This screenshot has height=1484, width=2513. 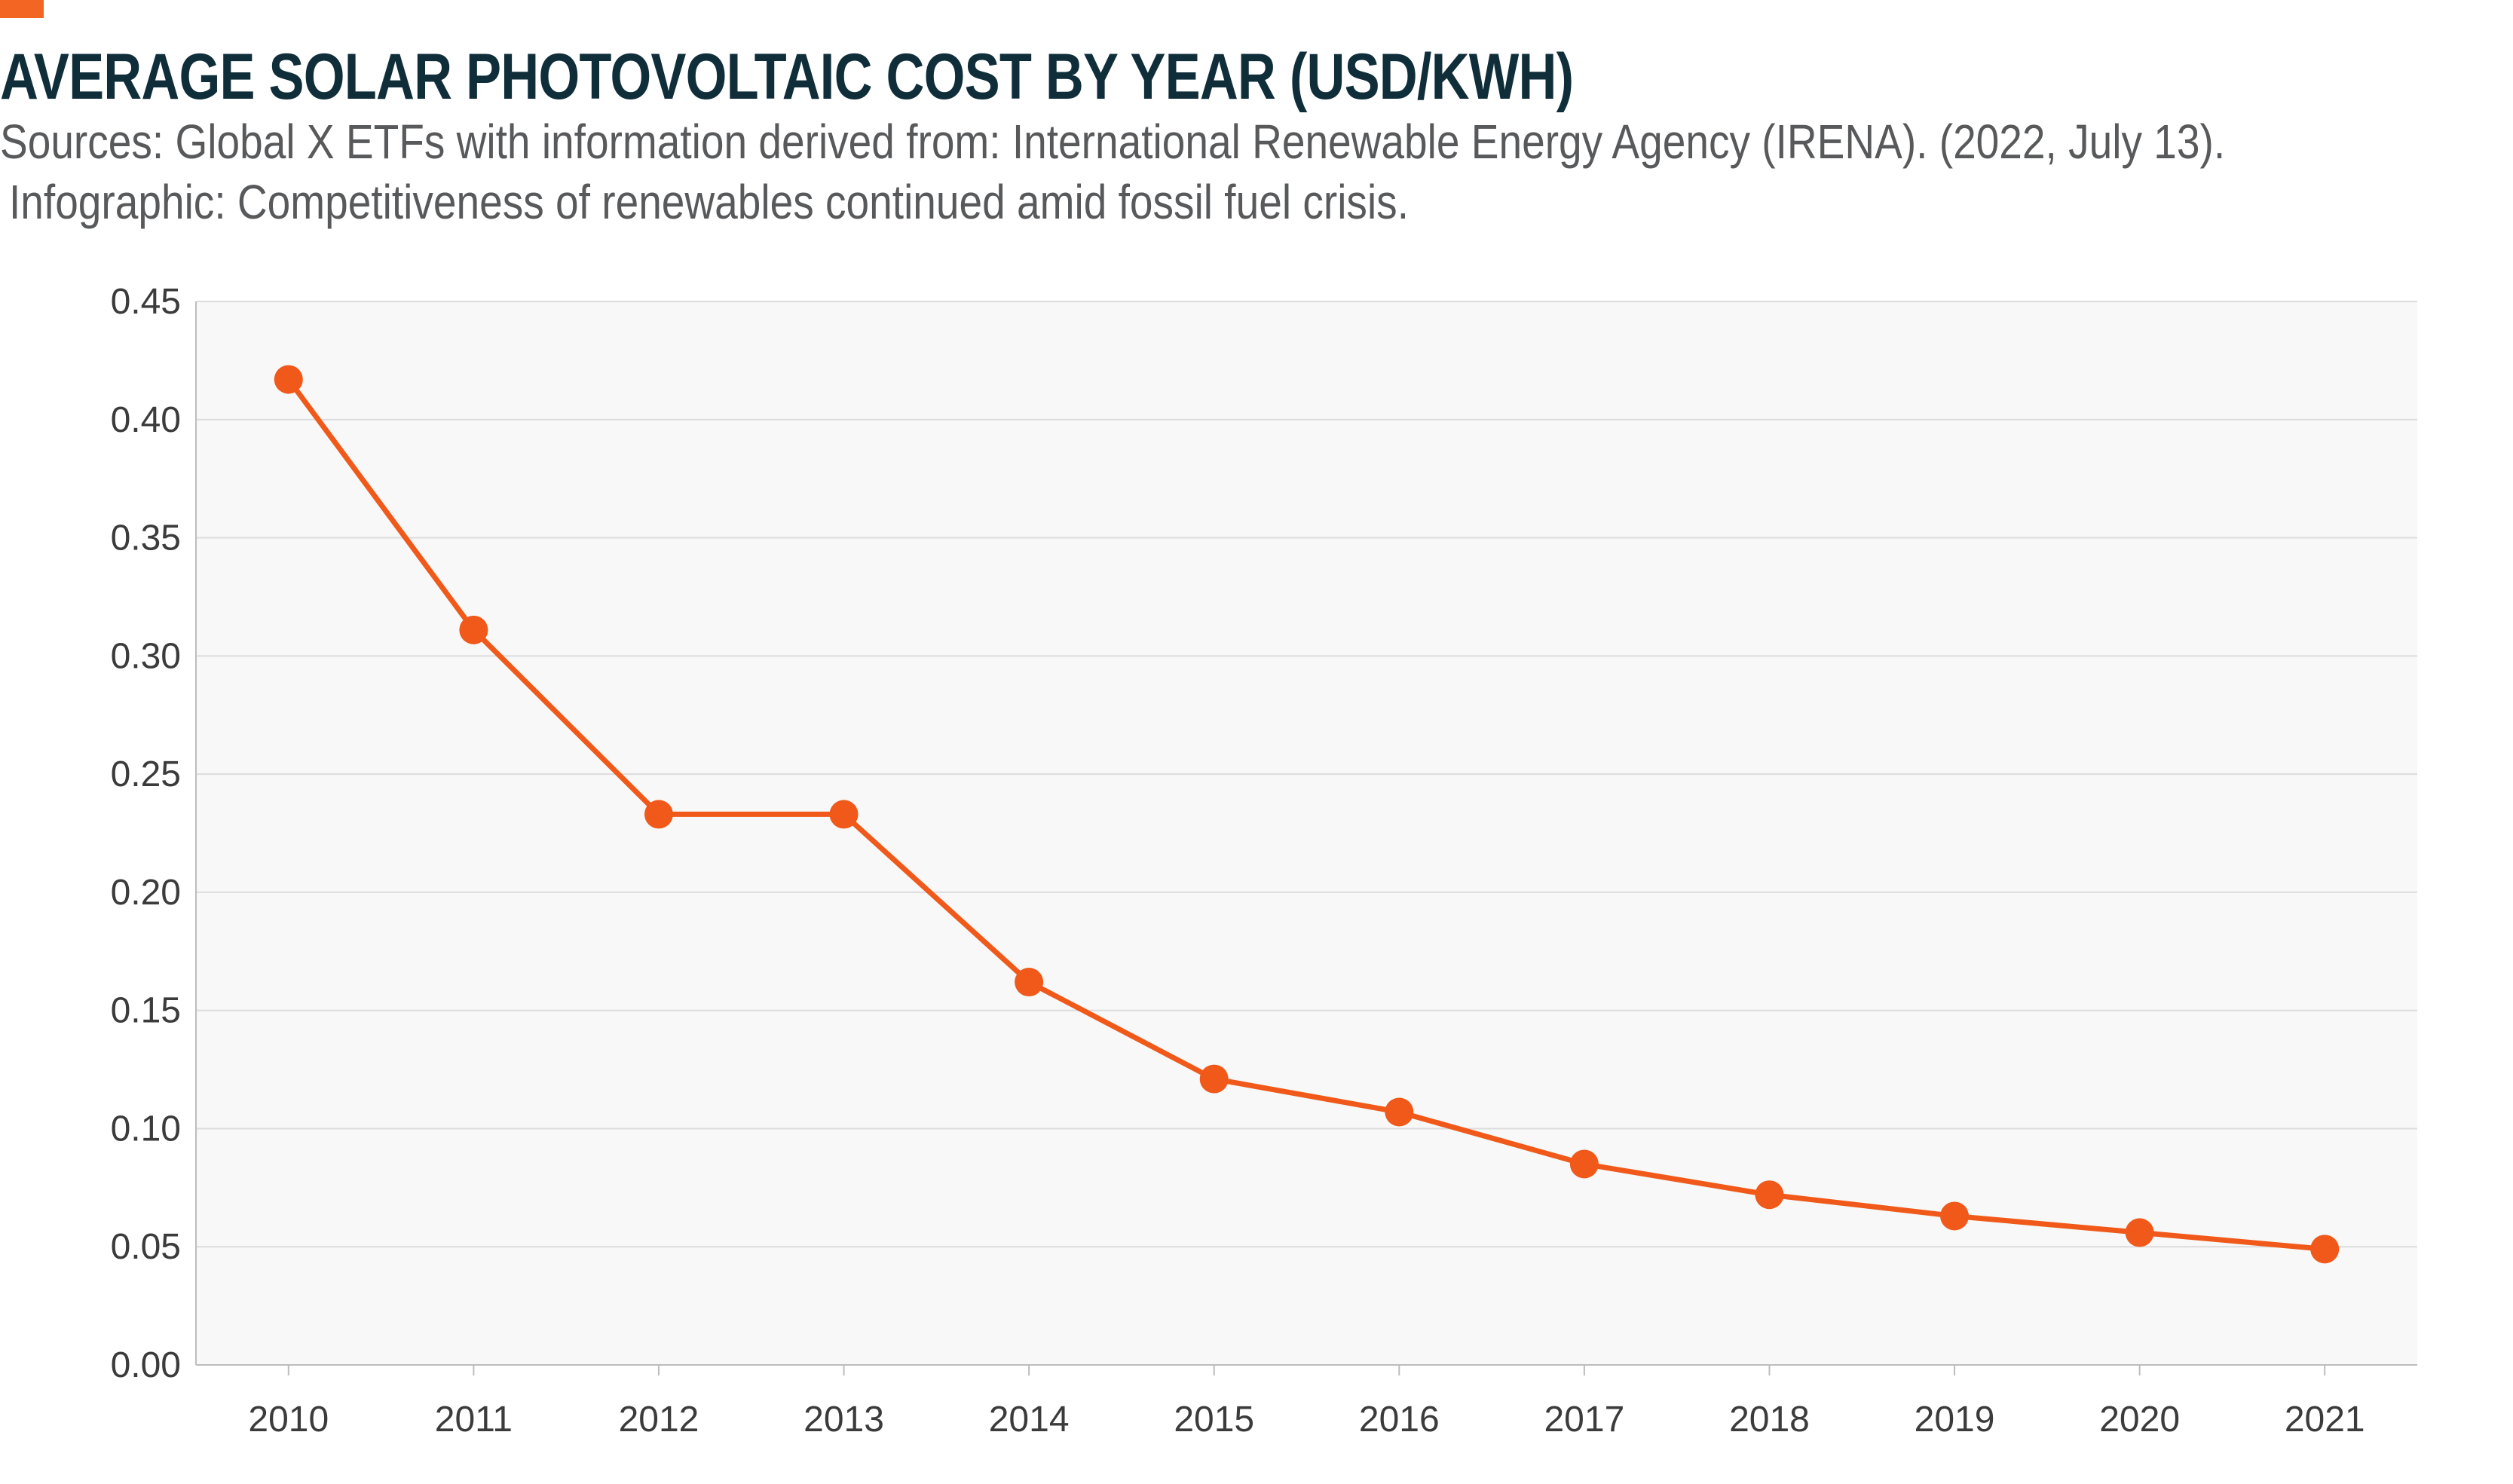 What do you see at coordinates (146, 774) in the screenshot?
I see `y-tick-label: 0.25` at bounding box center [146, 774].